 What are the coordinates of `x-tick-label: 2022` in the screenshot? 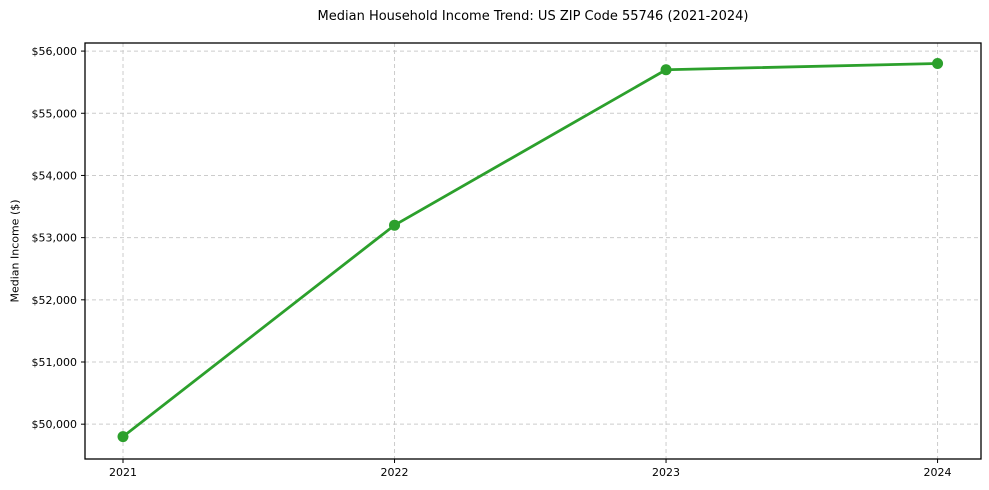 It's located at (395, 472).